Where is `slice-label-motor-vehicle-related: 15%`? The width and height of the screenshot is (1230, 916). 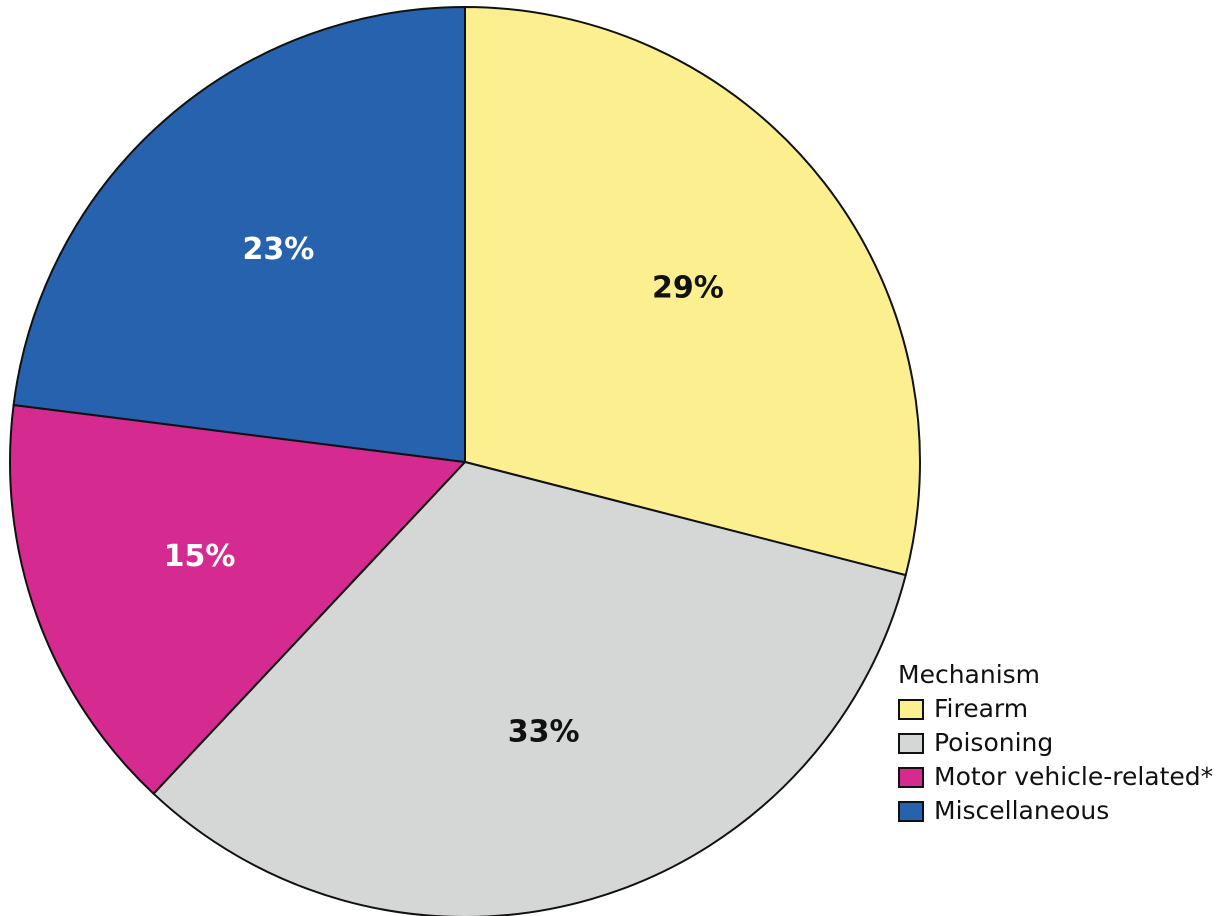 slice-label-motor-vehicle-related: 15% is located at coordinates (200, 556).